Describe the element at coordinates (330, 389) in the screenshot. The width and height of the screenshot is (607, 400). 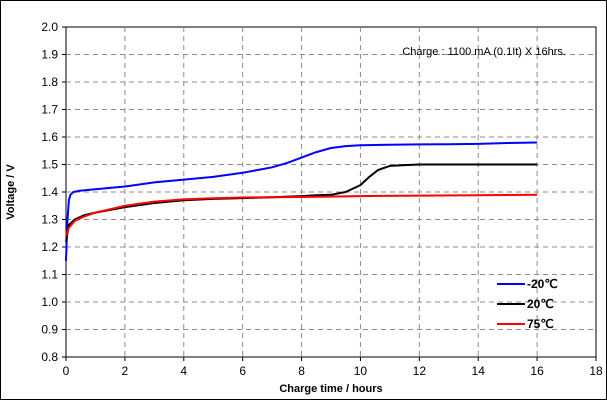
I see `x-axis-label: Charge time / hours` at that location.